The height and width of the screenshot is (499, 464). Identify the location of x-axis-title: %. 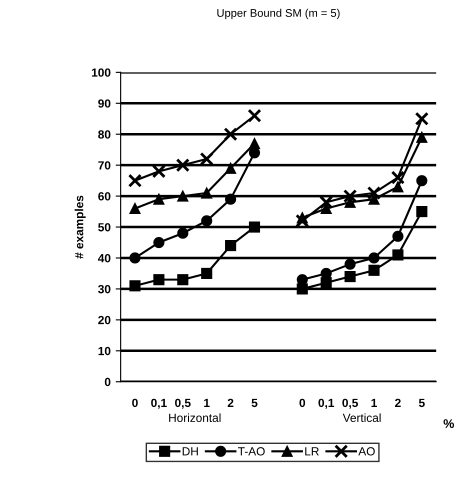
(449, 423).